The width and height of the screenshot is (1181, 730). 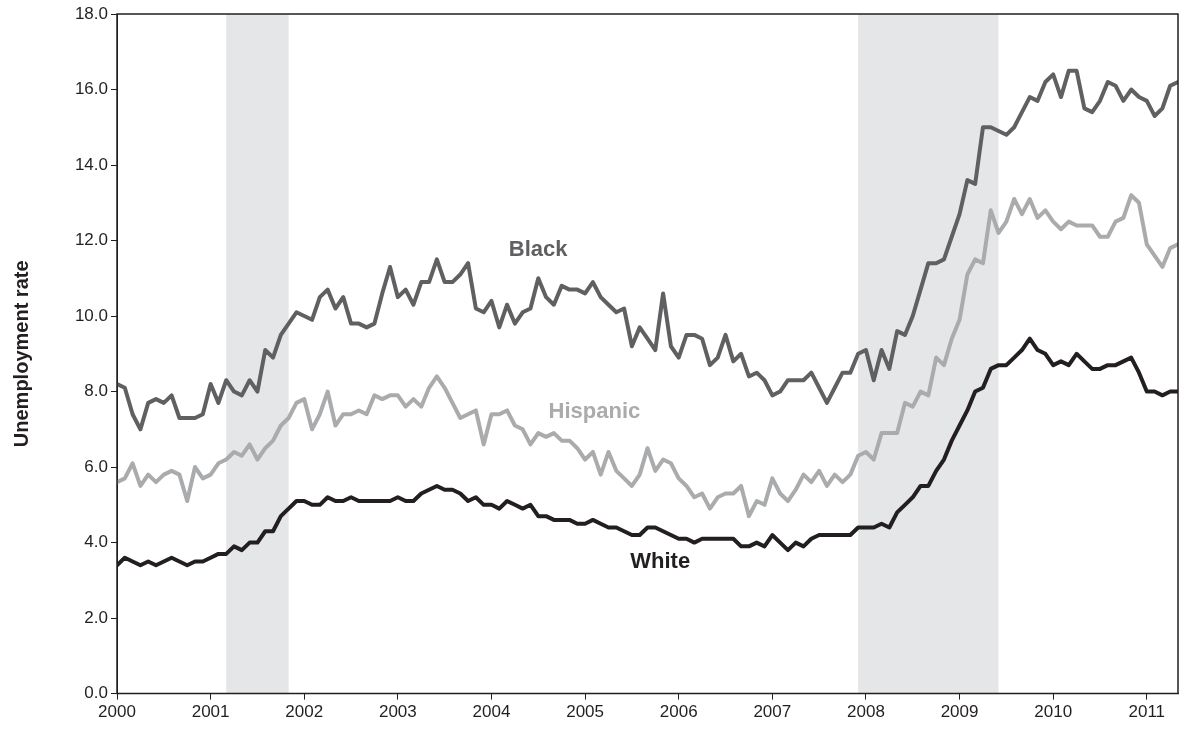 I want to click on x-tick-label: 2007, so click(x=772, y=712).